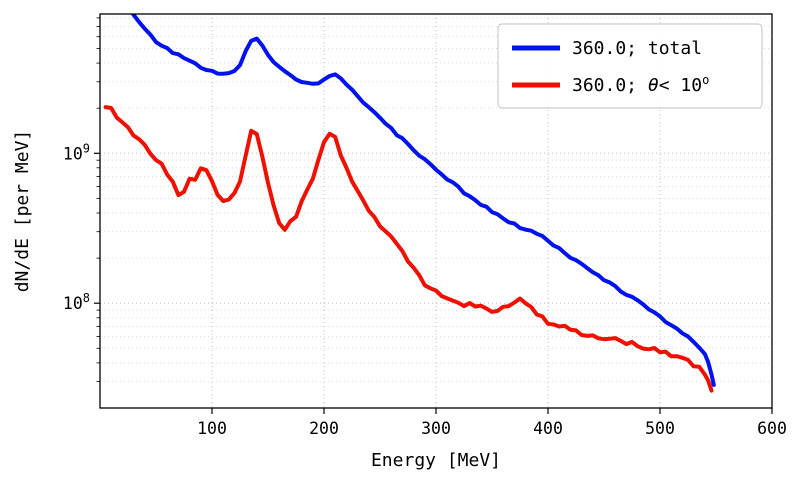  I want to click on legend: 360.0; total 360.0; θ< 10o, so click(630, 66).